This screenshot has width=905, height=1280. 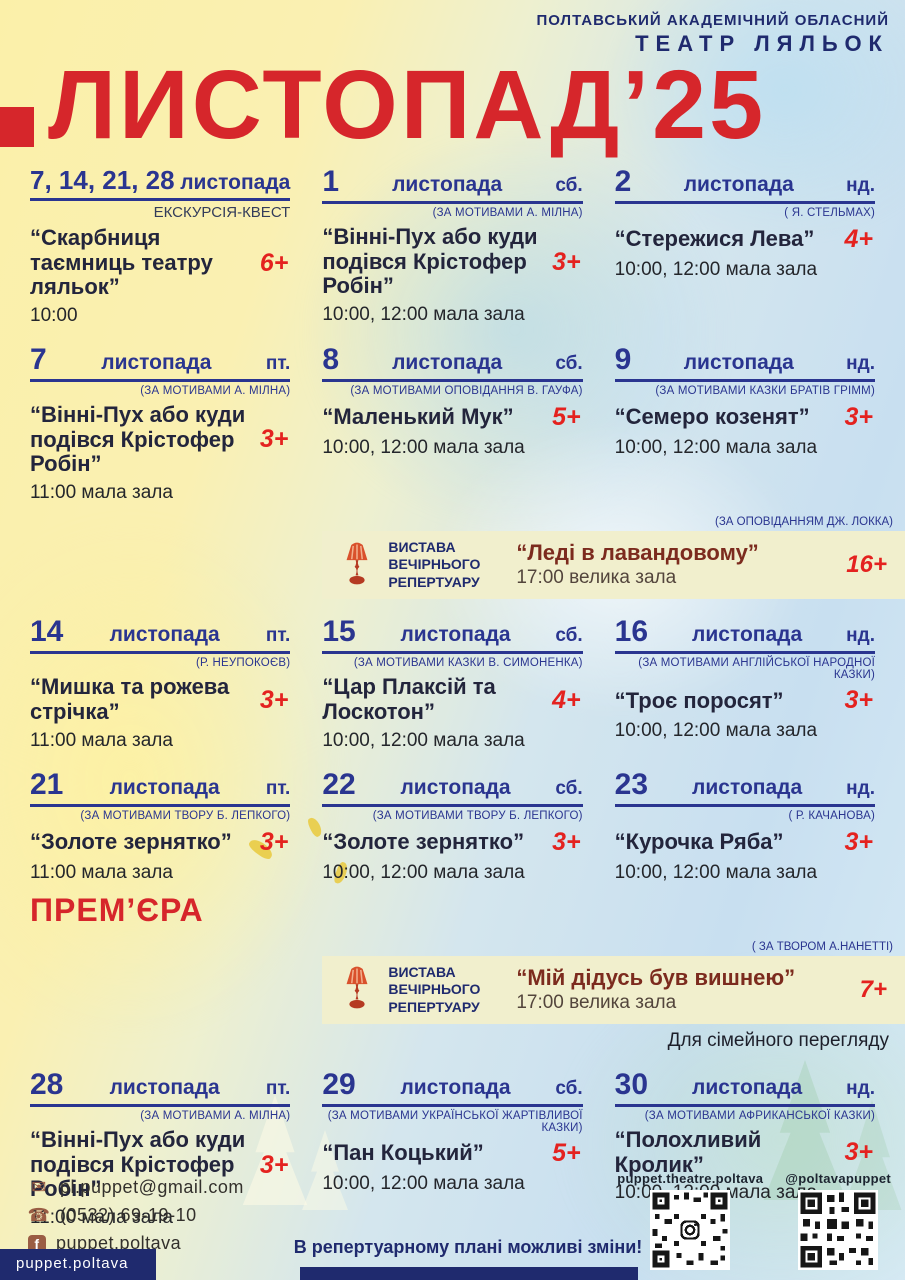 What do you see at coordinates (468, 1247) in the screenshot?
I see `disclaimer-text: В репертуарному плані можливі зміни!` at bounding box center [468, 1247].